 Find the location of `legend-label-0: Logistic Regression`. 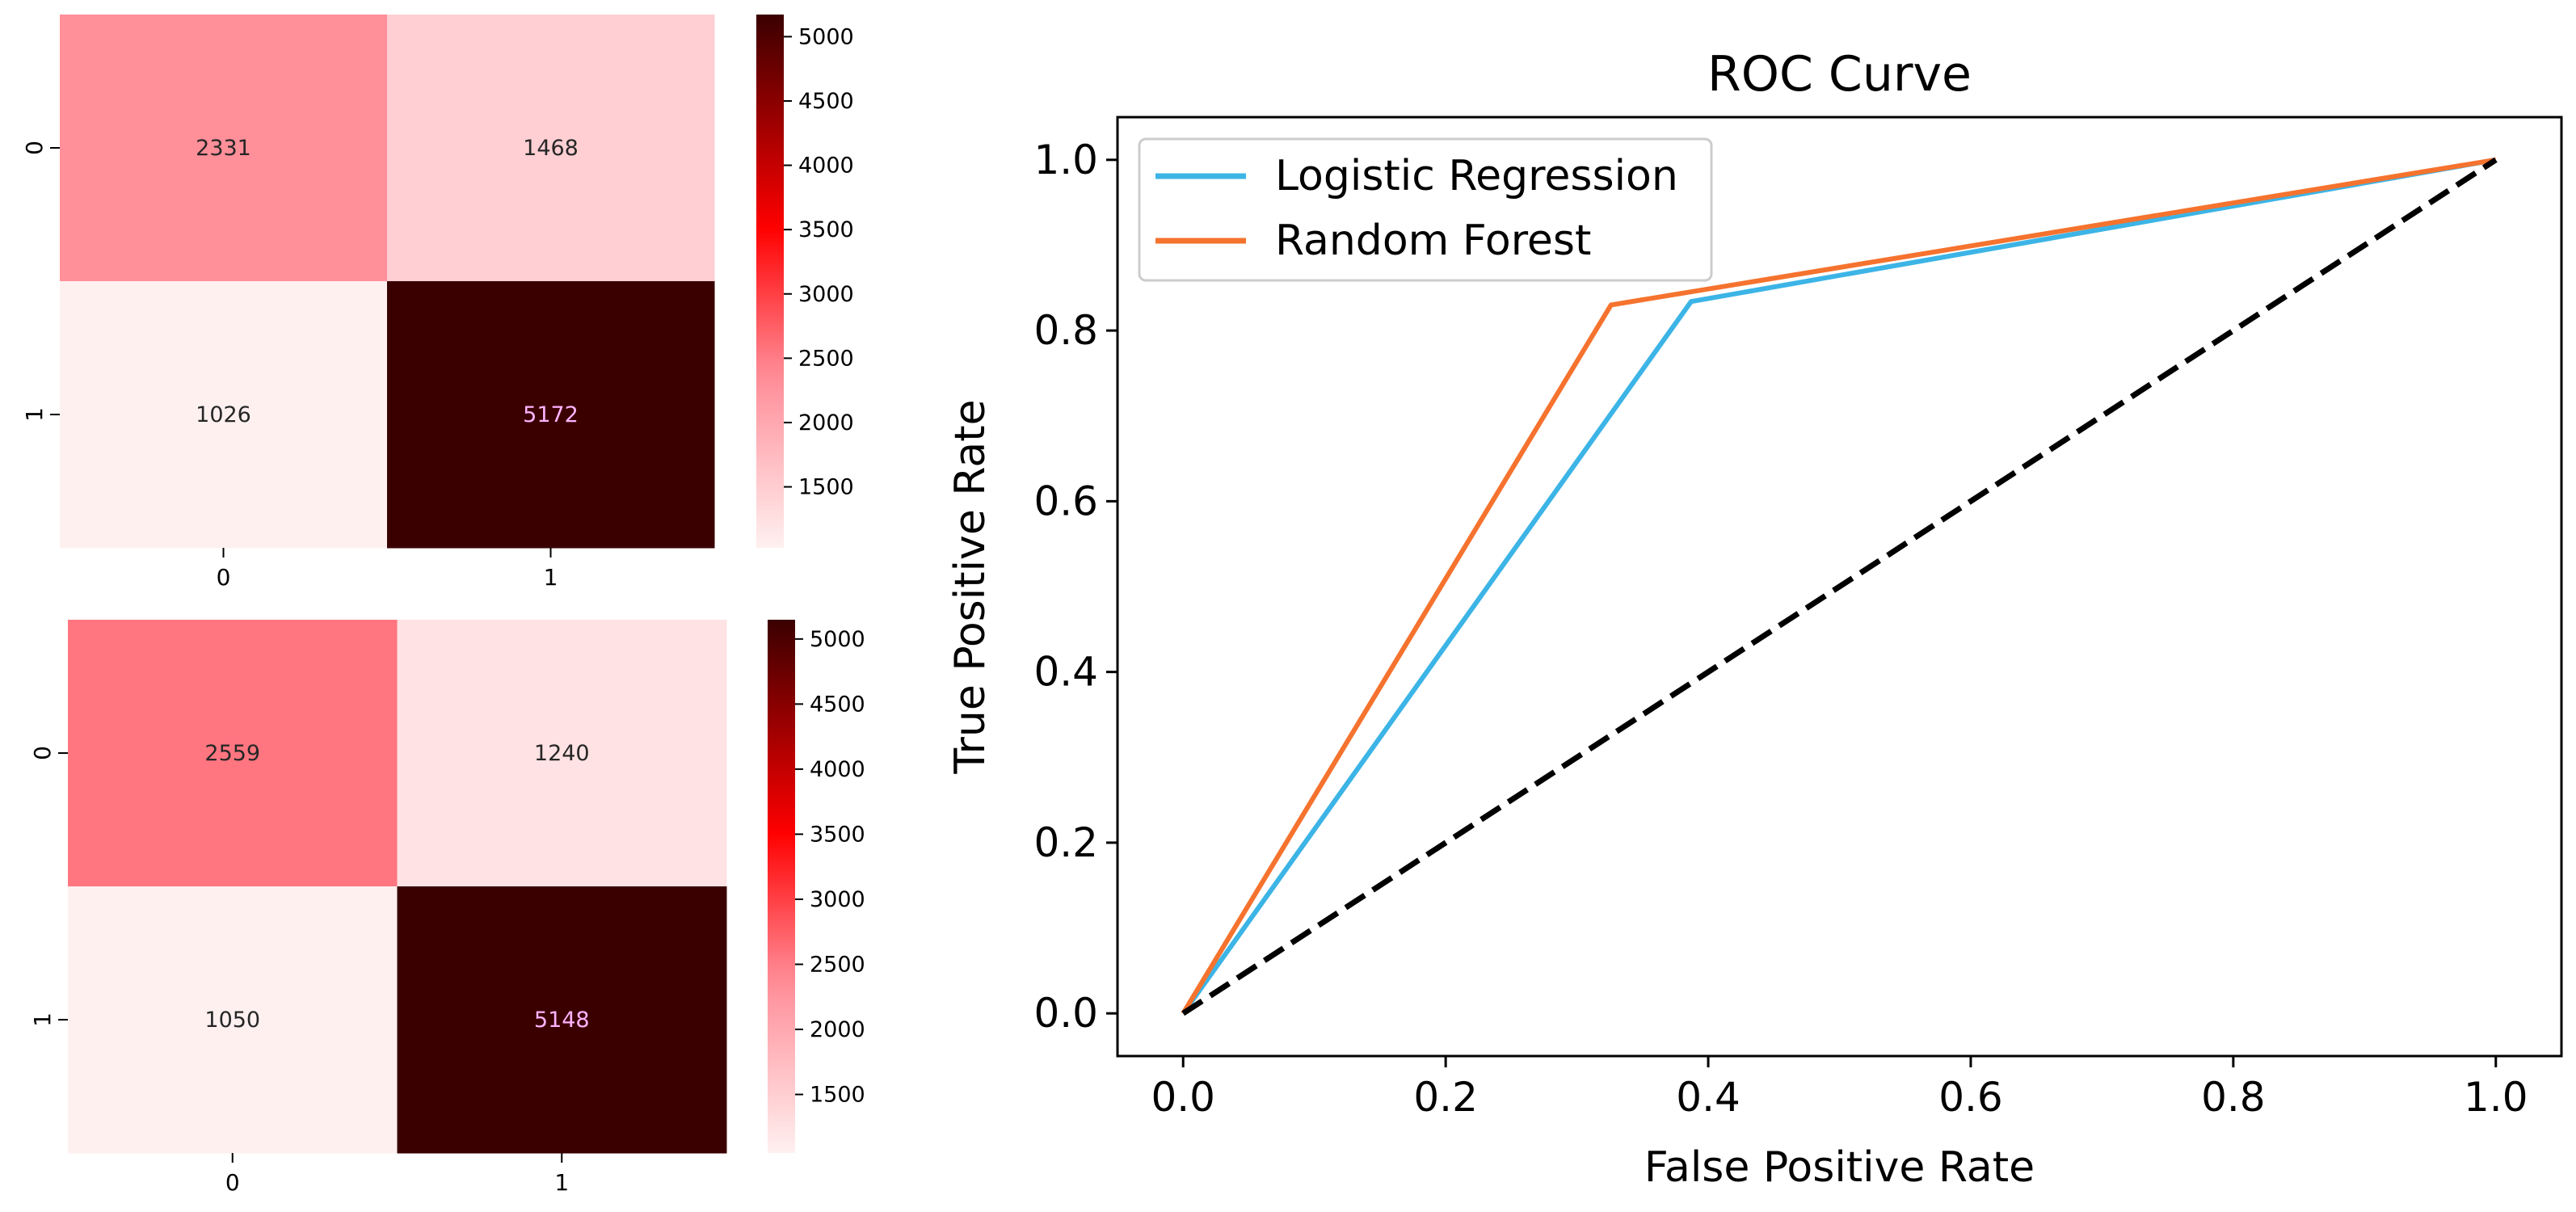

legend-label-0: Logistic Regression is located at coordinates (1476, 176).